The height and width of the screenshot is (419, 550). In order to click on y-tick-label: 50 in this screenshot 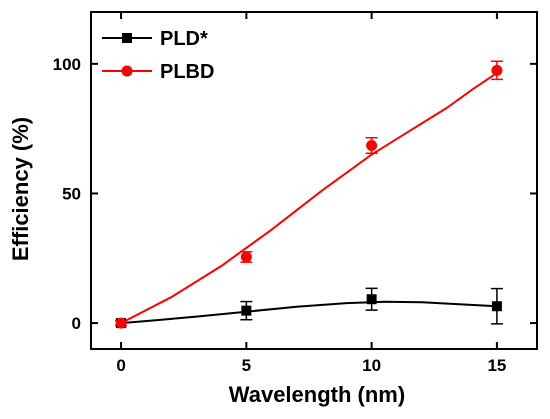, I will do `click(71, 193)`.